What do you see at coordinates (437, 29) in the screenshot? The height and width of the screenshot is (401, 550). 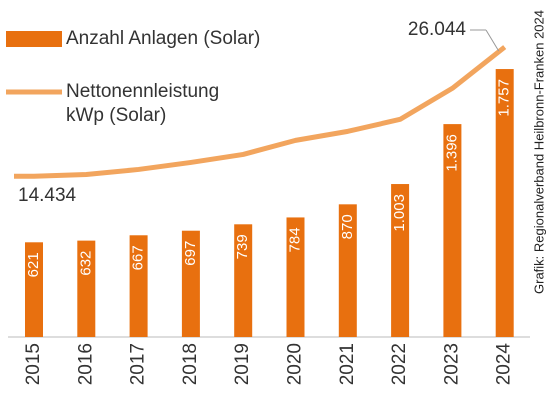 I see `line-value-label: 26.044` at bounding box center [437, 29].